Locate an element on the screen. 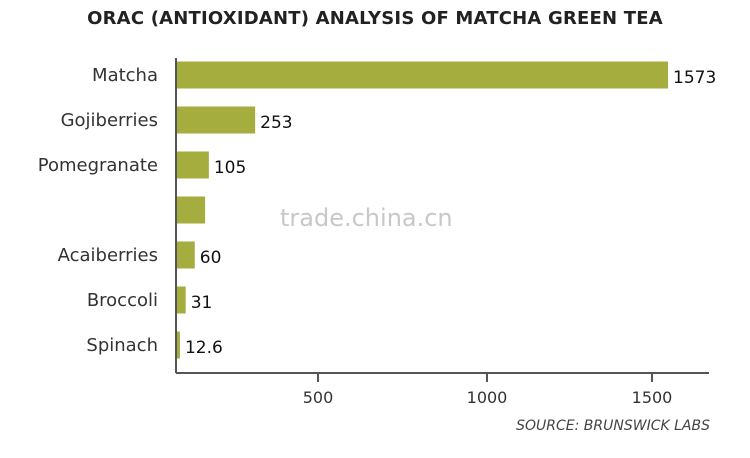 The width and height of the screenshot is (750, 458). bar-hidden is located at coordinates (191, 210).